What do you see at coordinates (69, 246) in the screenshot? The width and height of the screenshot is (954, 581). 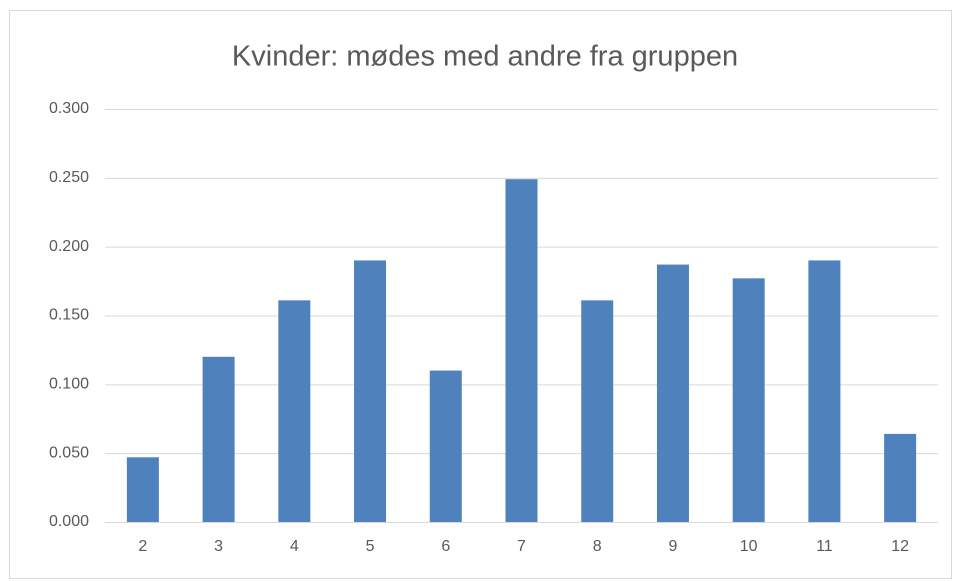 I see `y-tick-label: 0.200` at bounding box center [69, 246].